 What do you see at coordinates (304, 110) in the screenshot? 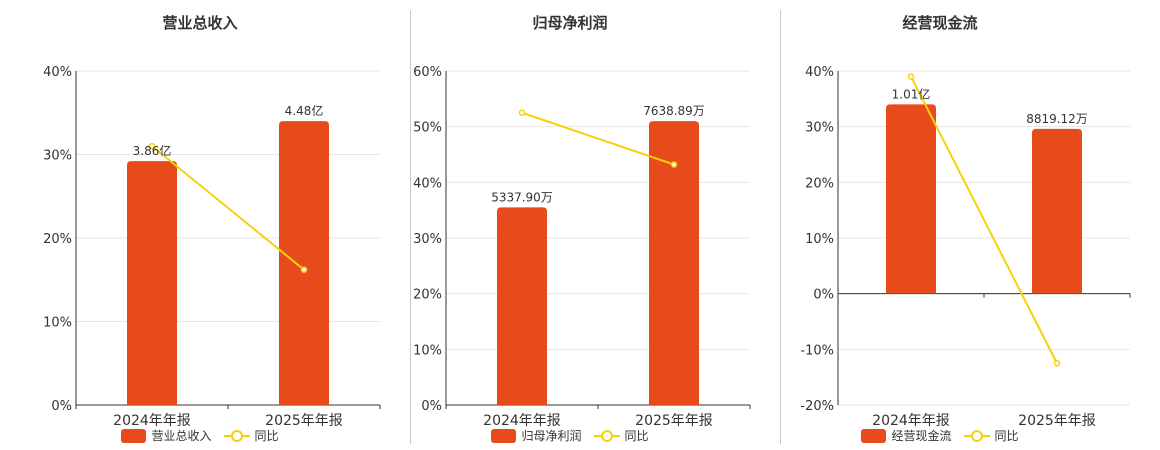
I see `bar-data-label: 4.48亿` at bounding box center [304, 110].